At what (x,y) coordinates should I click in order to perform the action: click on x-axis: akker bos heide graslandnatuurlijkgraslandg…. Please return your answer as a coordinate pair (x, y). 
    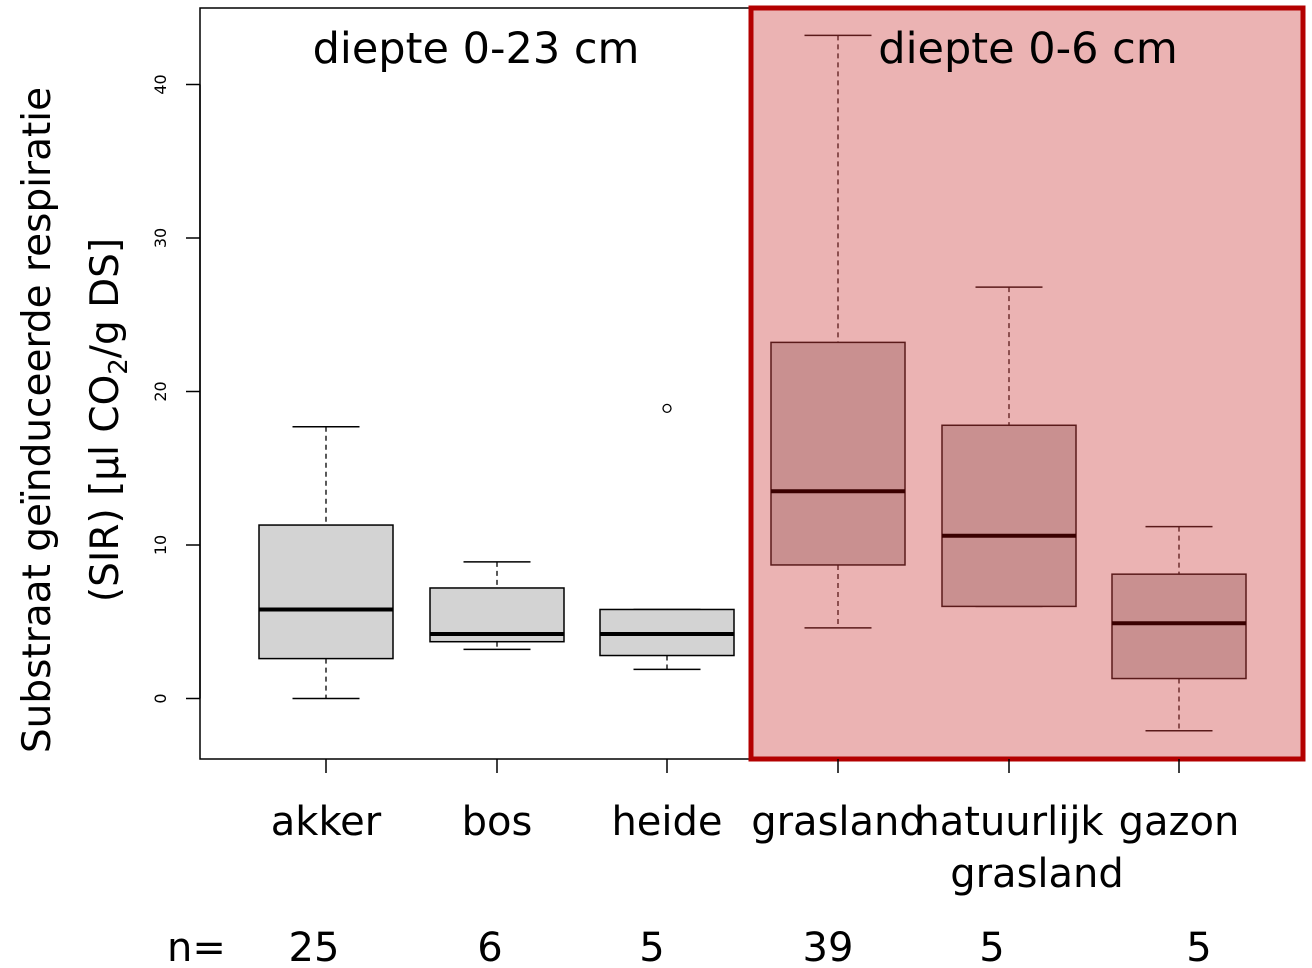
    Looking at the image, I should click on (755, 828).